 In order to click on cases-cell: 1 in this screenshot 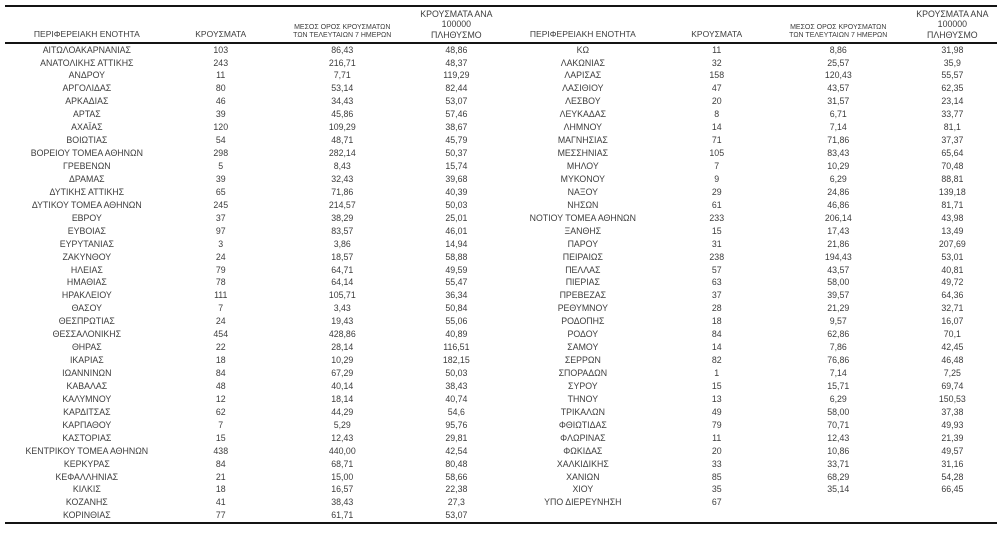, I will do `click(717, 373)`.